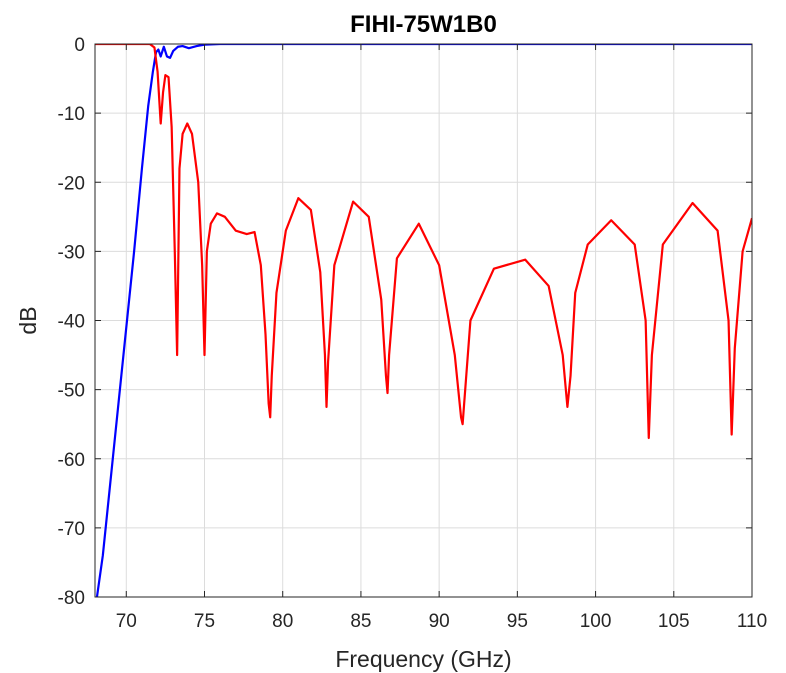 The height and width of the screenshot is (673, 786). What do you see at coordinates (79, 45) in the screenshot?
I see `y-tick-label: 0` at bounding box center [79, 45].